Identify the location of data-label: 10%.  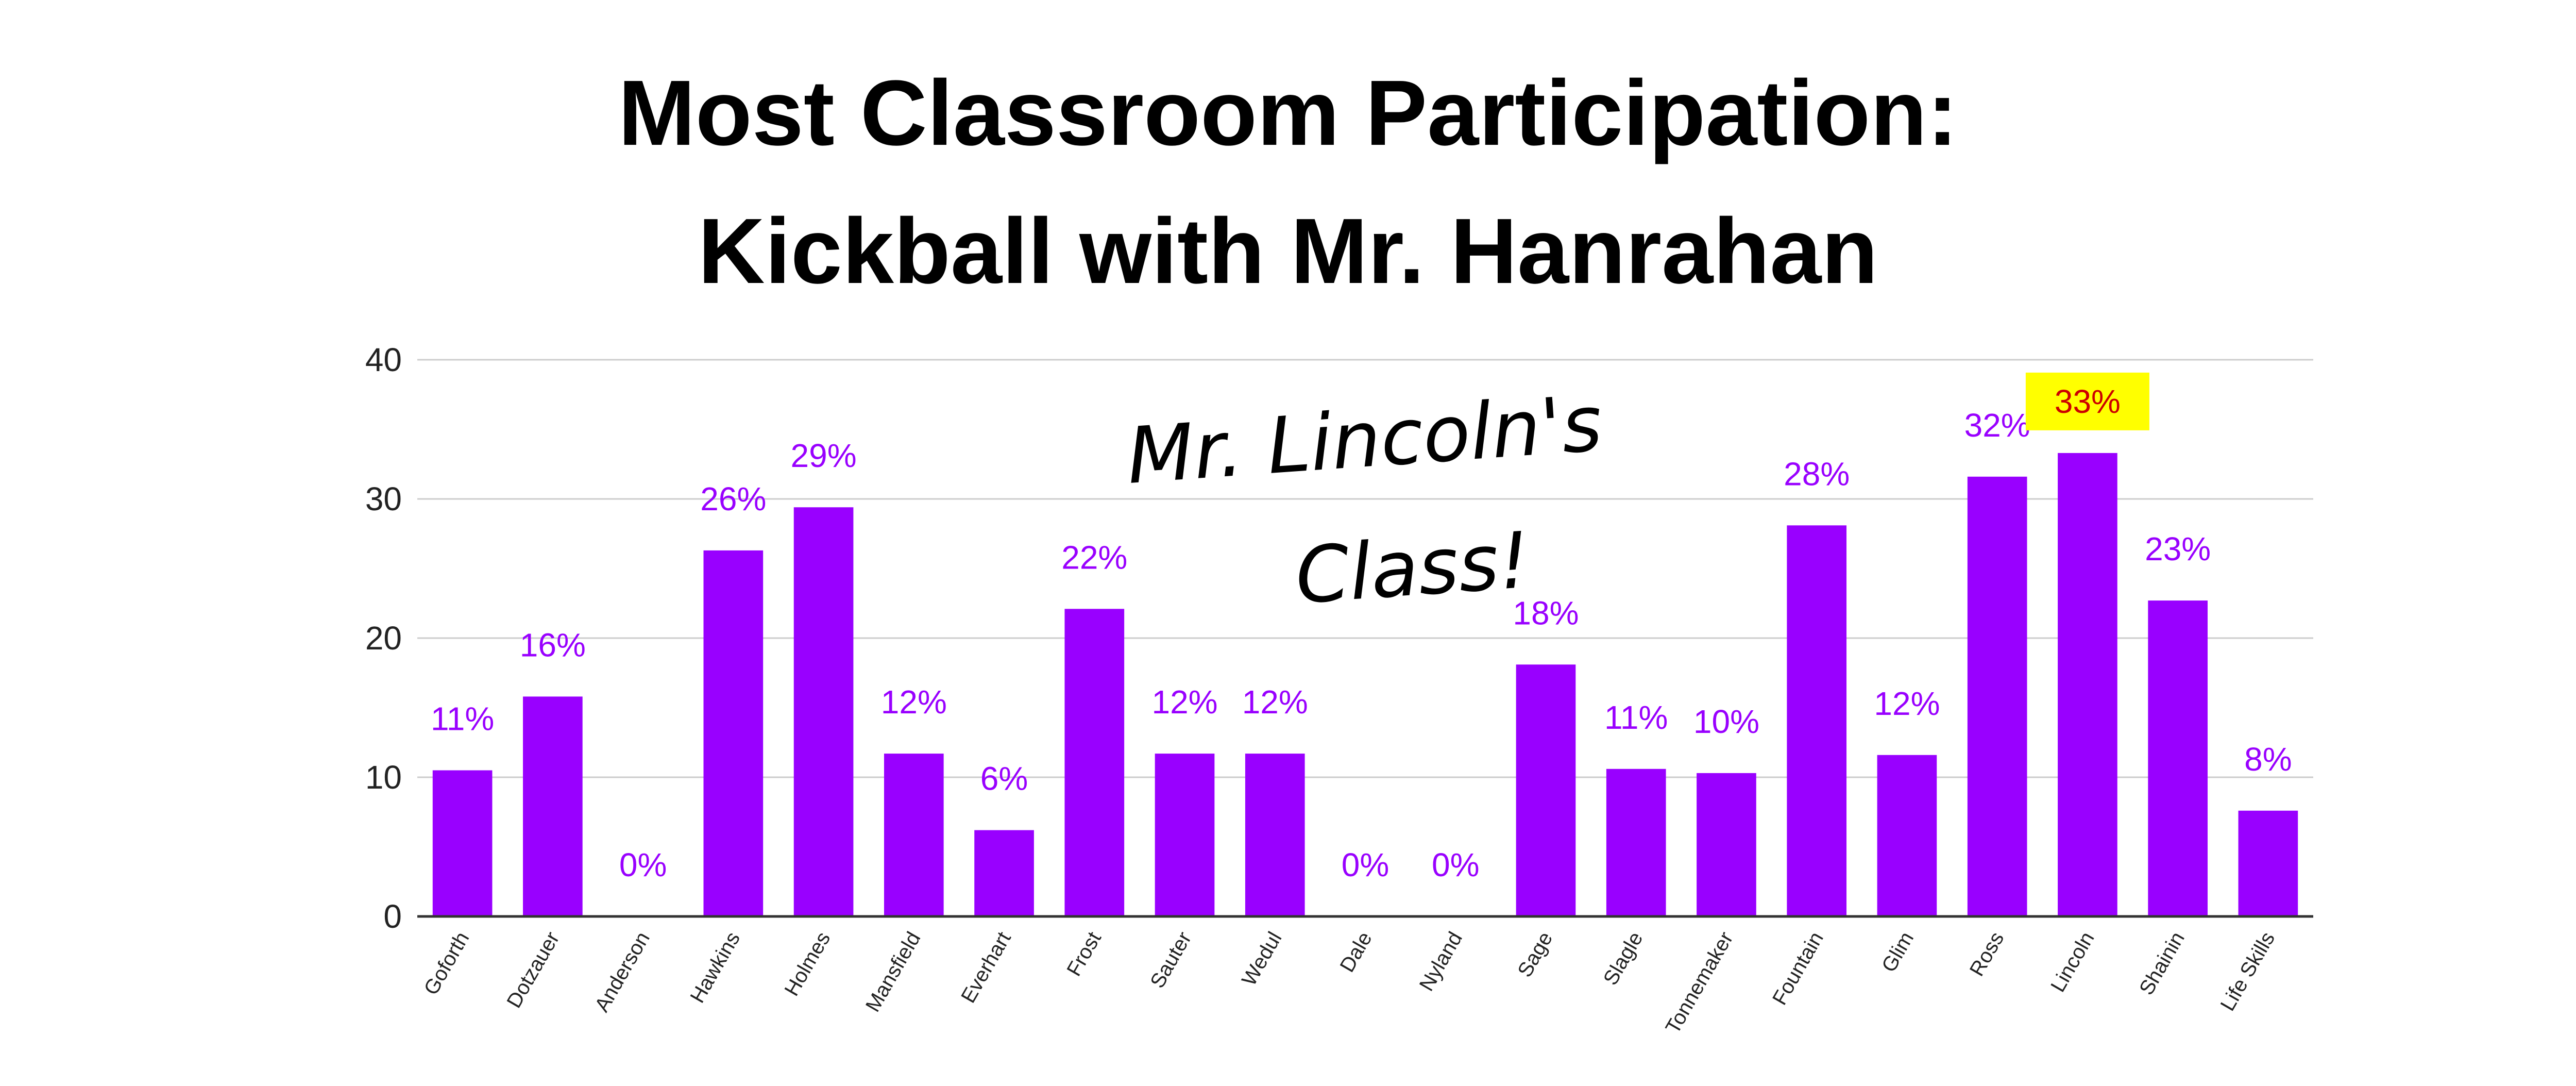
(1726, 722).